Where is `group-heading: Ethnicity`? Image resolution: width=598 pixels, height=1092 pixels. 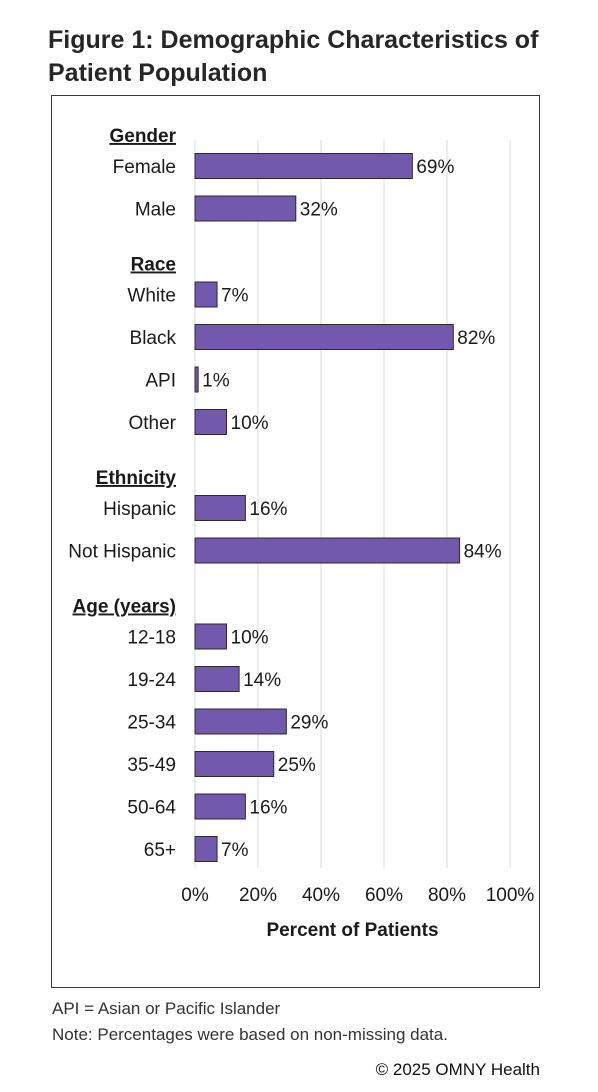 group-heading: Ethnicity is located at coordinates (136, 478).